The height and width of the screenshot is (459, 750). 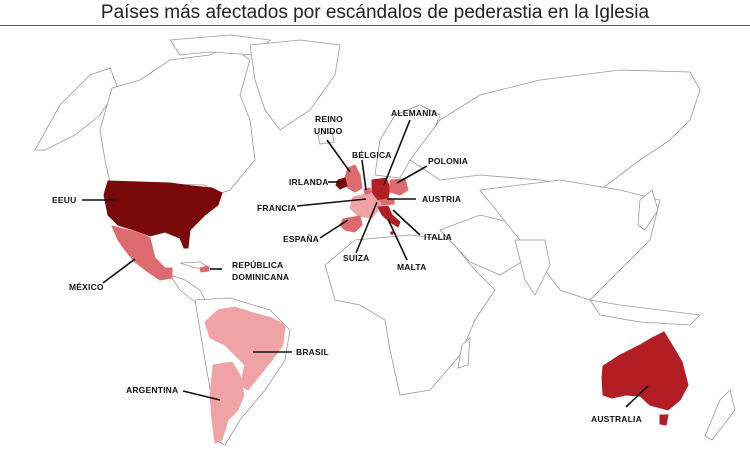 What do you see at coordinates (464, 353) in the screenshot?
I see `land-madagascar` at bounding box center [464, 353].